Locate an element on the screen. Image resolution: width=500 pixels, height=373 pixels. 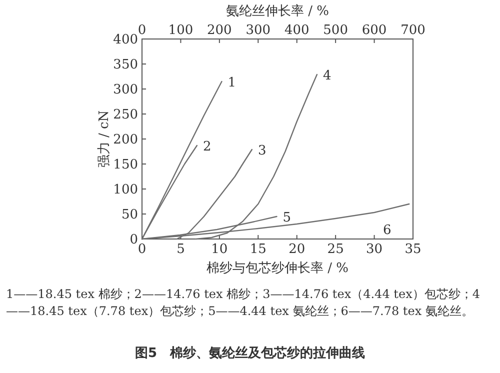
text: 图5 棉纱、氨纶丝及包芯纱的拉伸曲线 is located at coordinates (250, 353).